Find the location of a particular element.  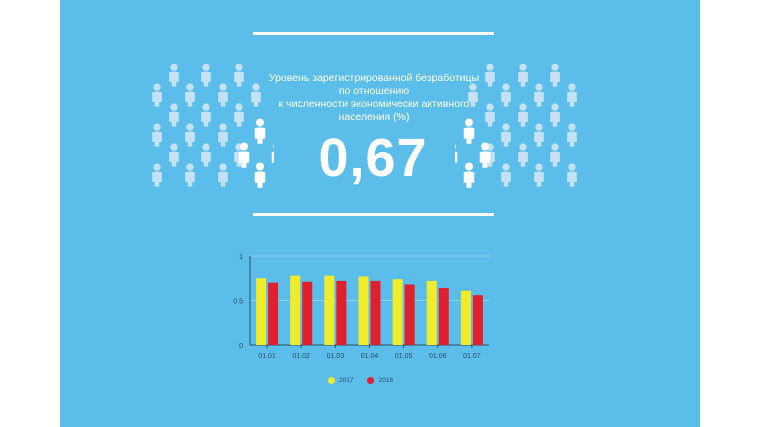

legend-item-2018: 2018 is located at coordinates (380, 380).